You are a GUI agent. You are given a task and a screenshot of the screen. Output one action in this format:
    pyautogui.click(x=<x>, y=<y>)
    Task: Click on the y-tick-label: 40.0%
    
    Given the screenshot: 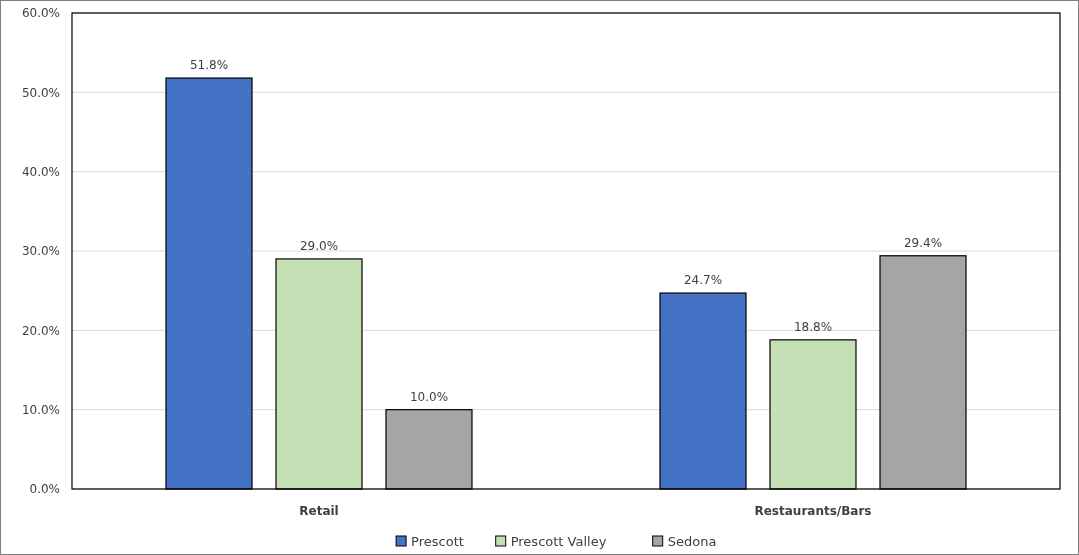 What is the action you would take?
    pyautogui.click(x=40, y=171)
    